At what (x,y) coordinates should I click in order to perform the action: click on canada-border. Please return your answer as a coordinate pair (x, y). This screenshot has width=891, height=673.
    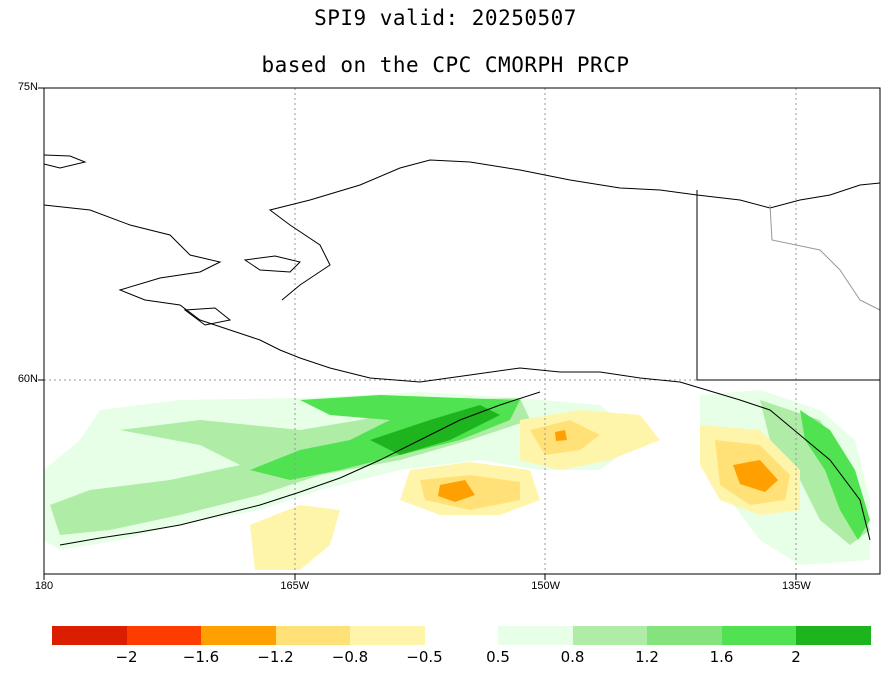
    Looking at the image, I should click on (788, 285).